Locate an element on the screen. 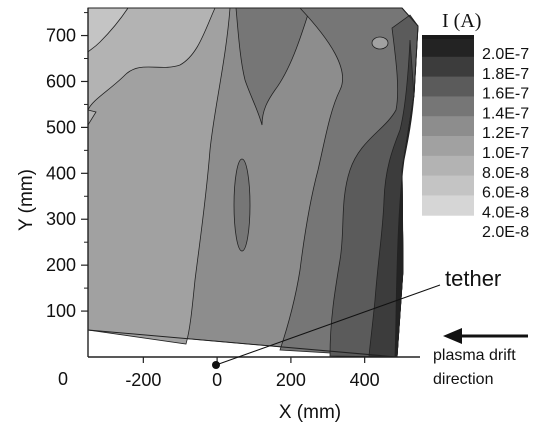 This screenshot has height=431, width=559. colorbar-label: 2.0E-7 is located at coordinates (505, 54).